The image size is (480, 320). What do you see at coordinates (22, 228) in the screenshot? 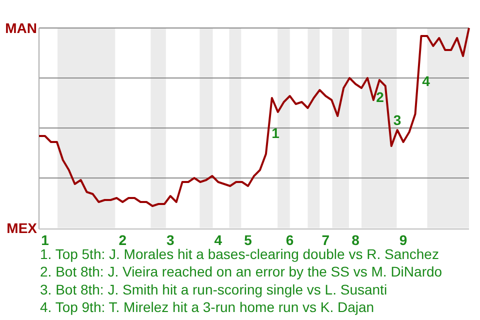
I see `text: MEX` at bounding box center [22, 228].